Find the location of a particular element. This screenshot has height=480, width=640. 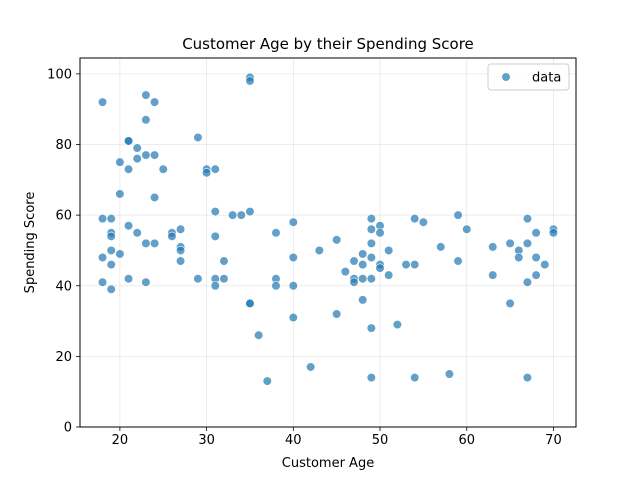

x-tick-label: 20 is located at coordinates (120, 440).